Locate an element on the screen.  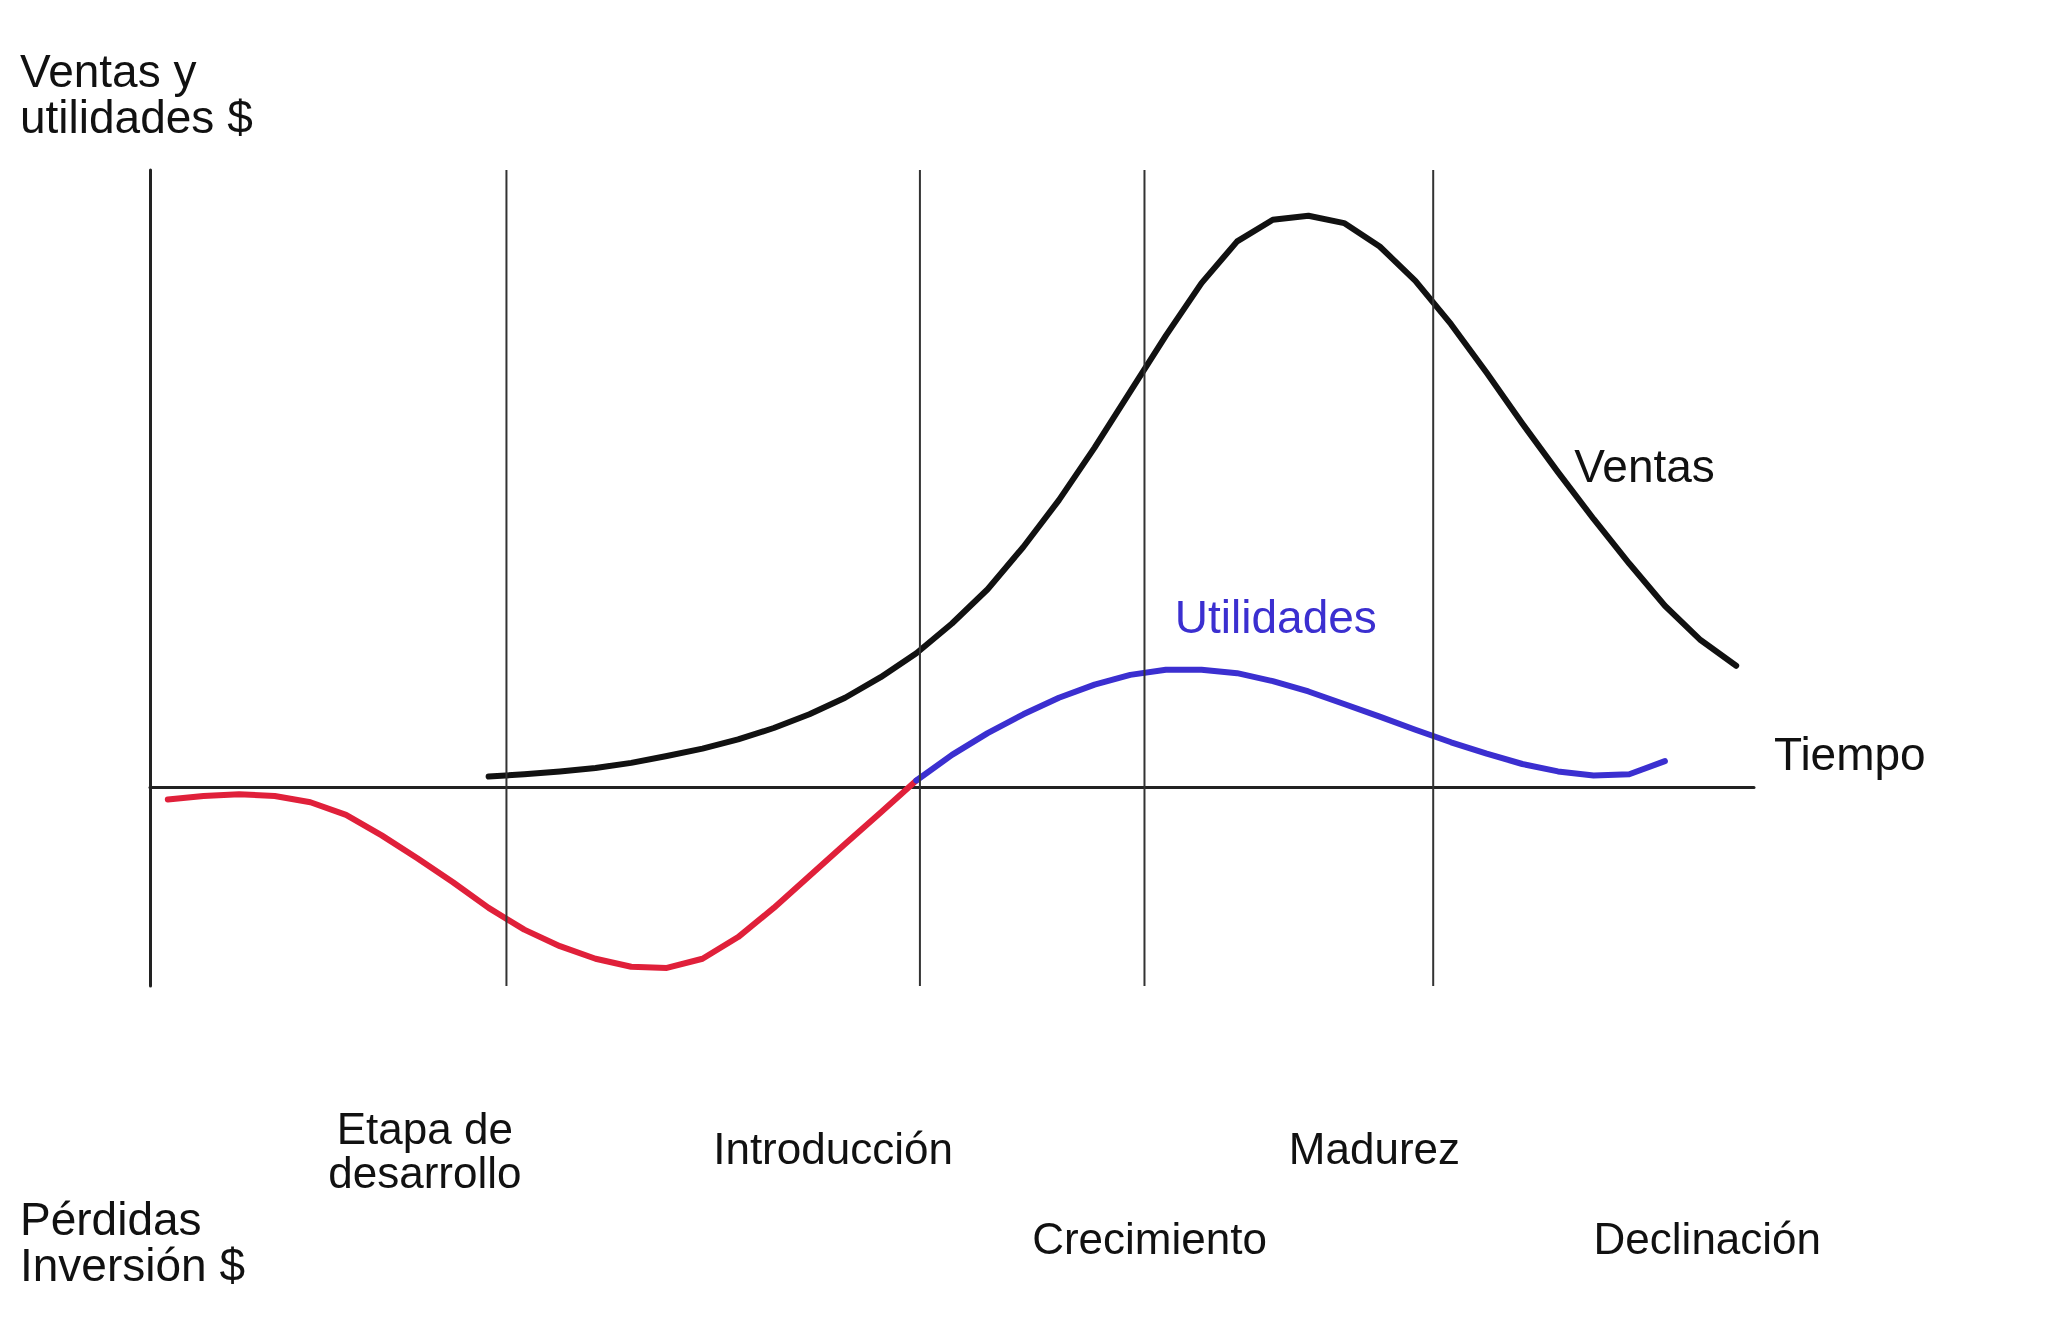
series-label: Utilidades is located at coordinates (1275, 616).